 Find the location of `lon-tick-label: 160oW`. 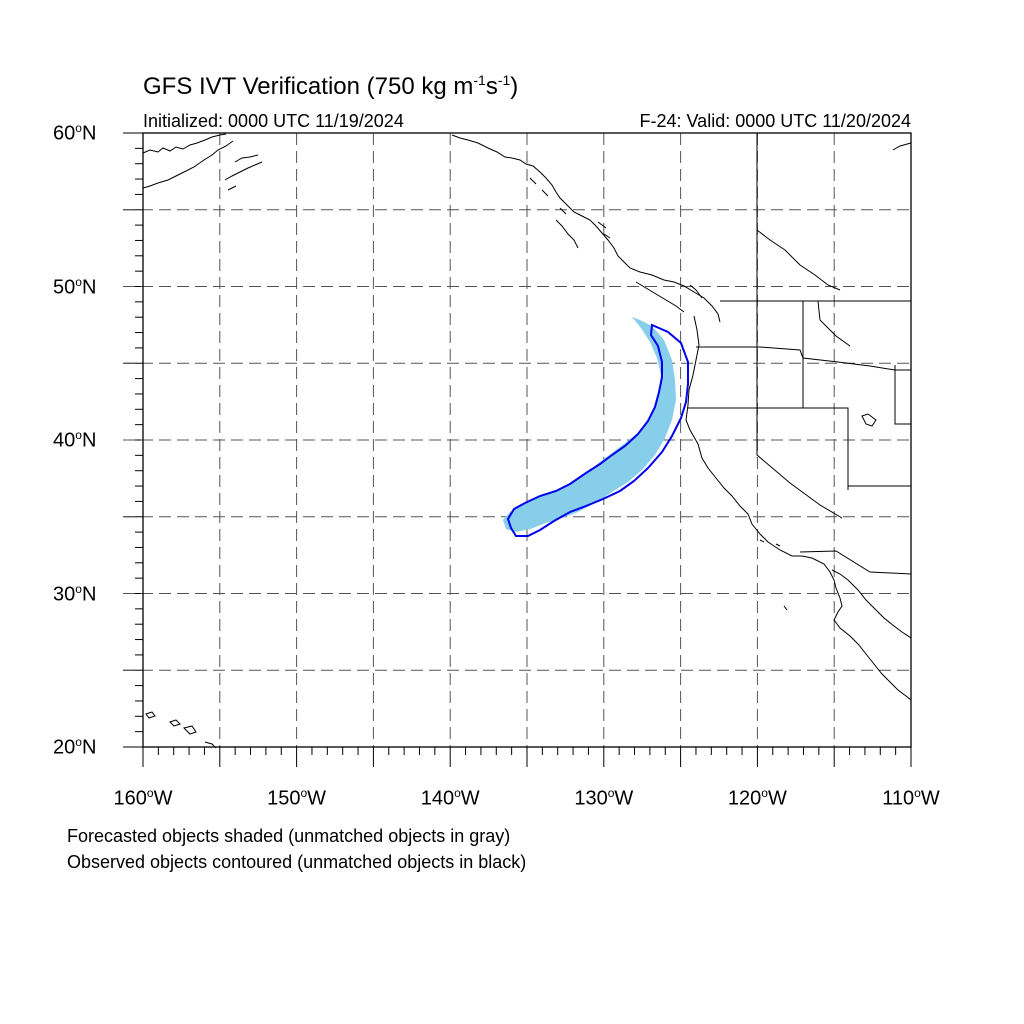

lon-tick-label: 160oW is located at coordinates (143, 798).